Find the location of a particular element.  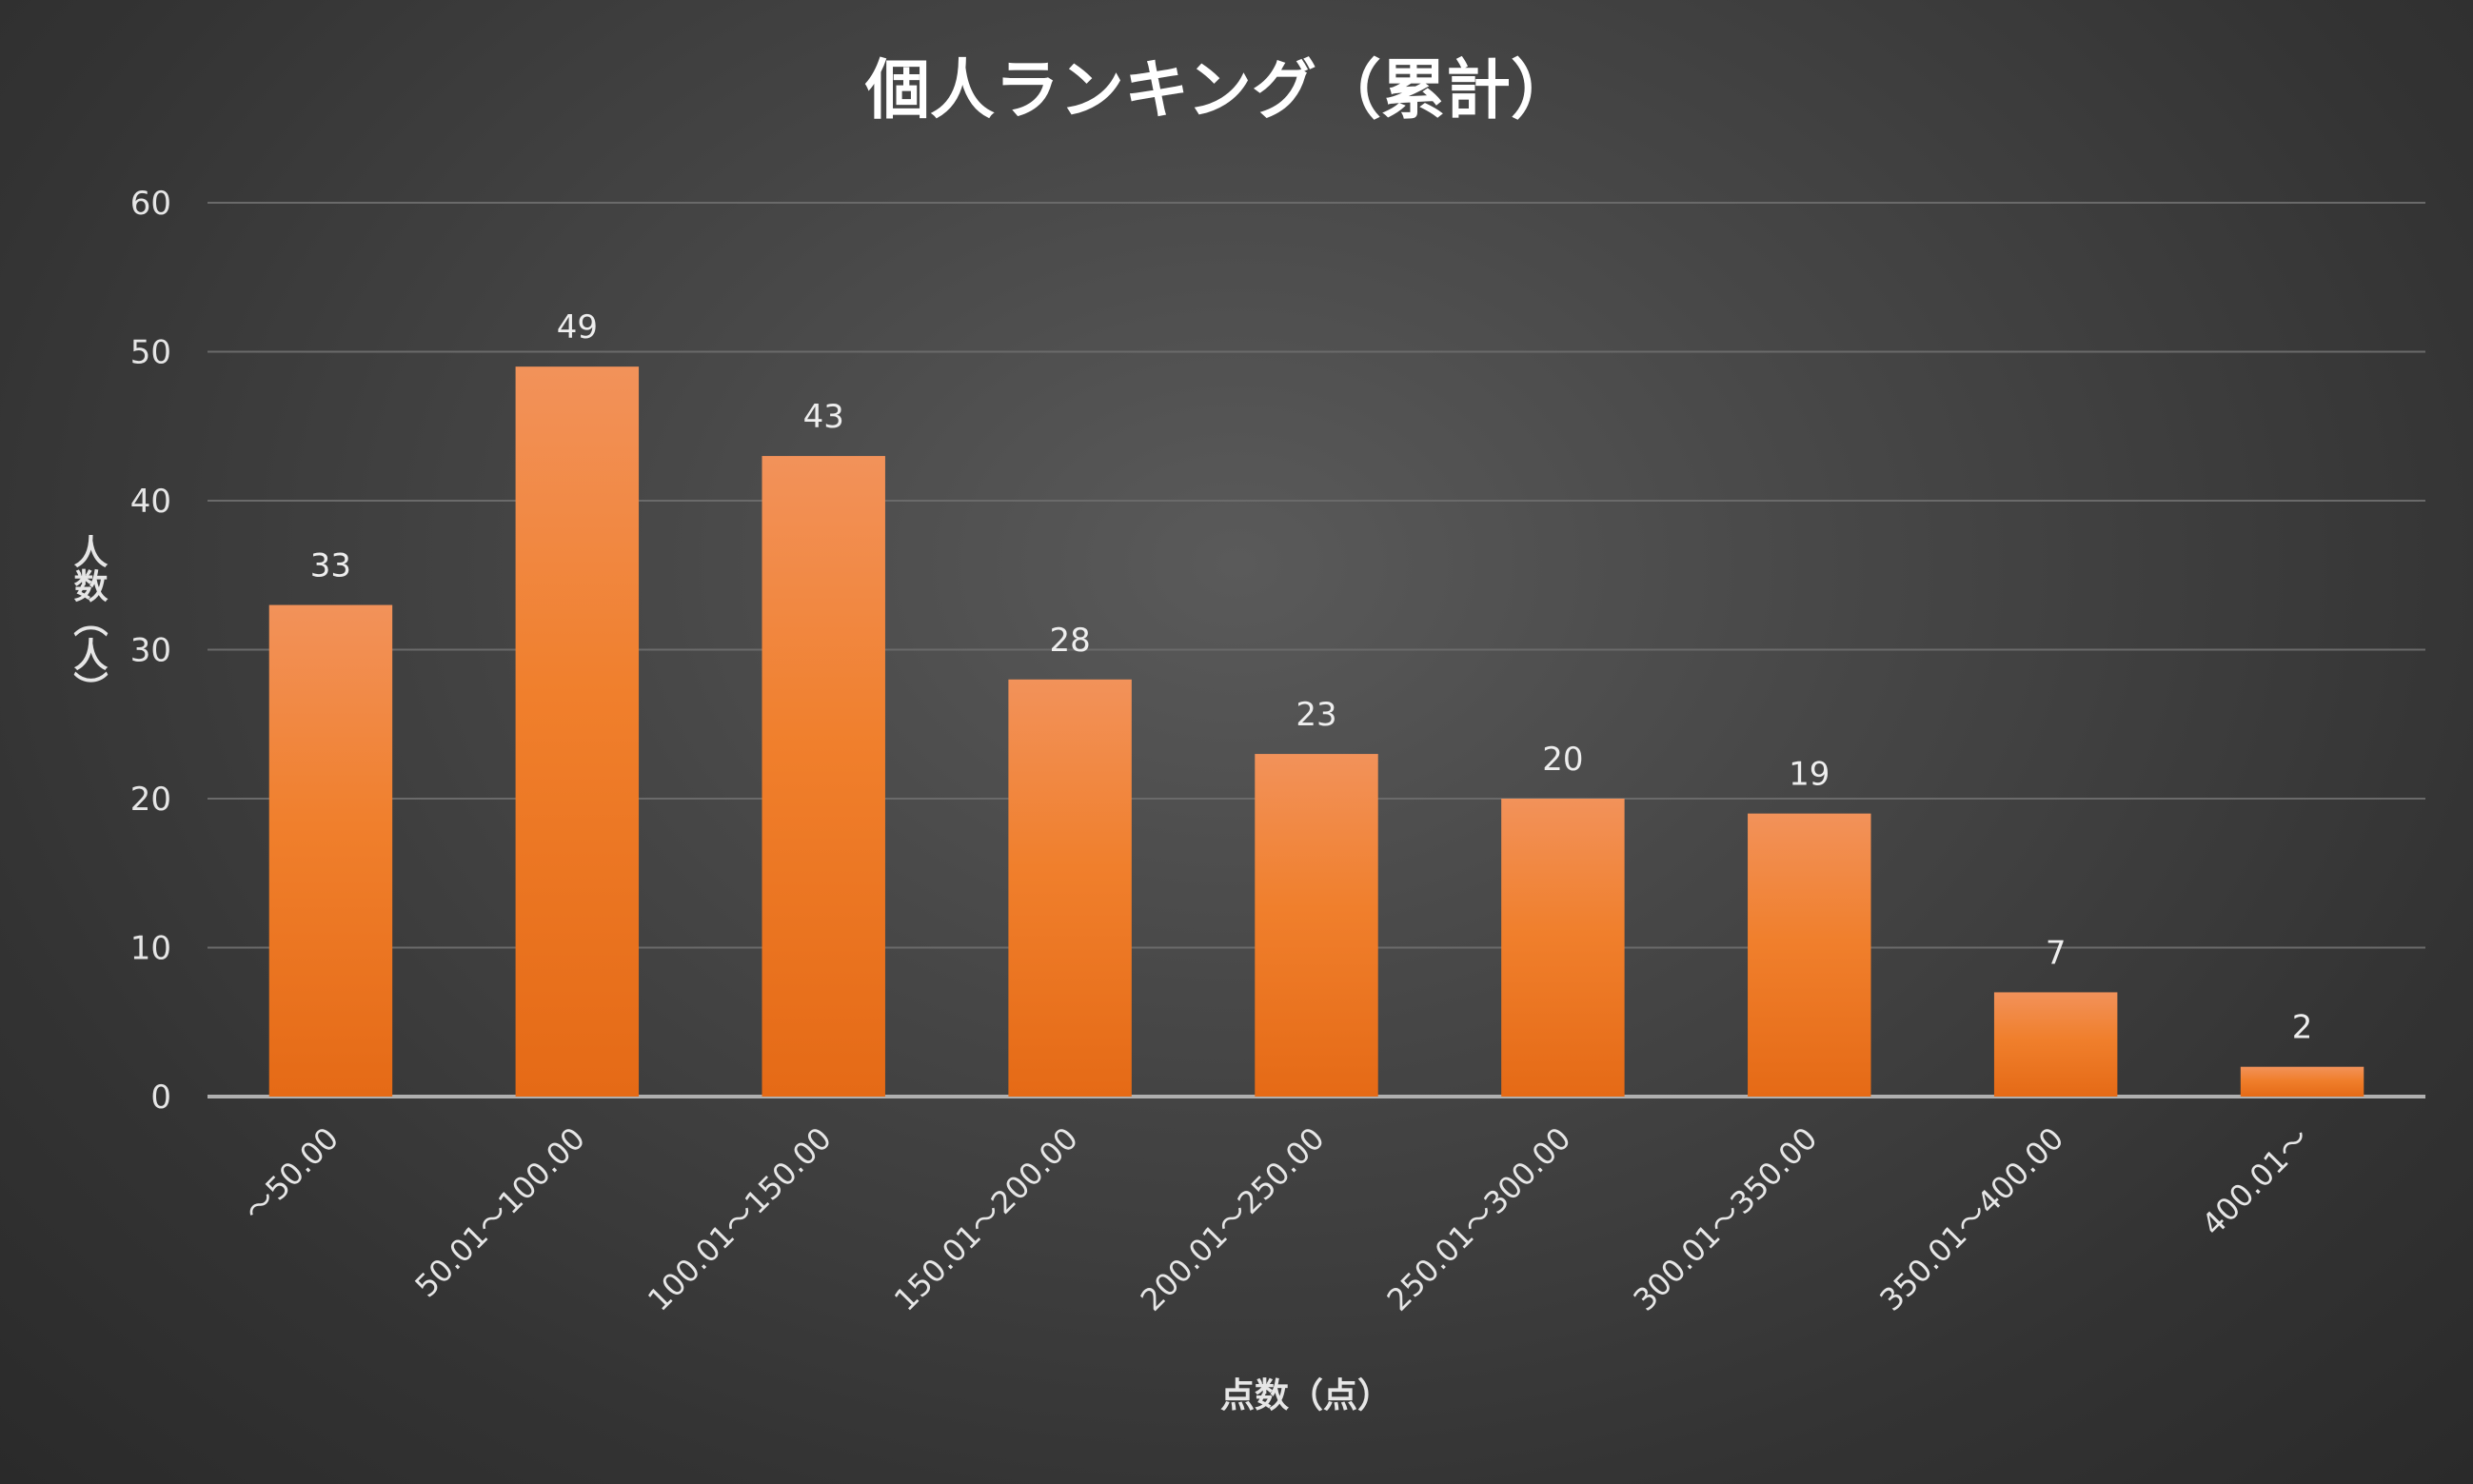

x-axis-title: 点数（点） is located at coordinates (1306, 1395).